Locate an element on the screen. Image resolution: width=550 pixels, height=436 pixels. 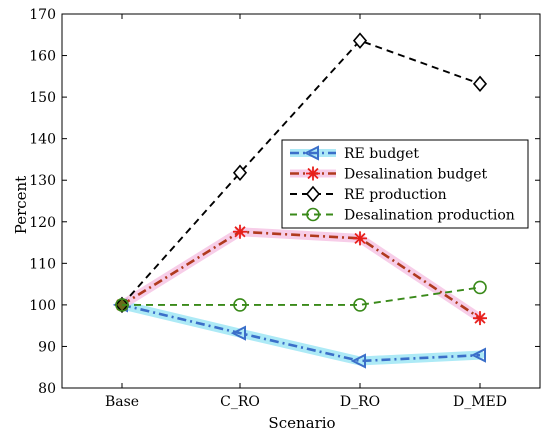
x-tick-label: D_RO is located at coordinates (360, 402).